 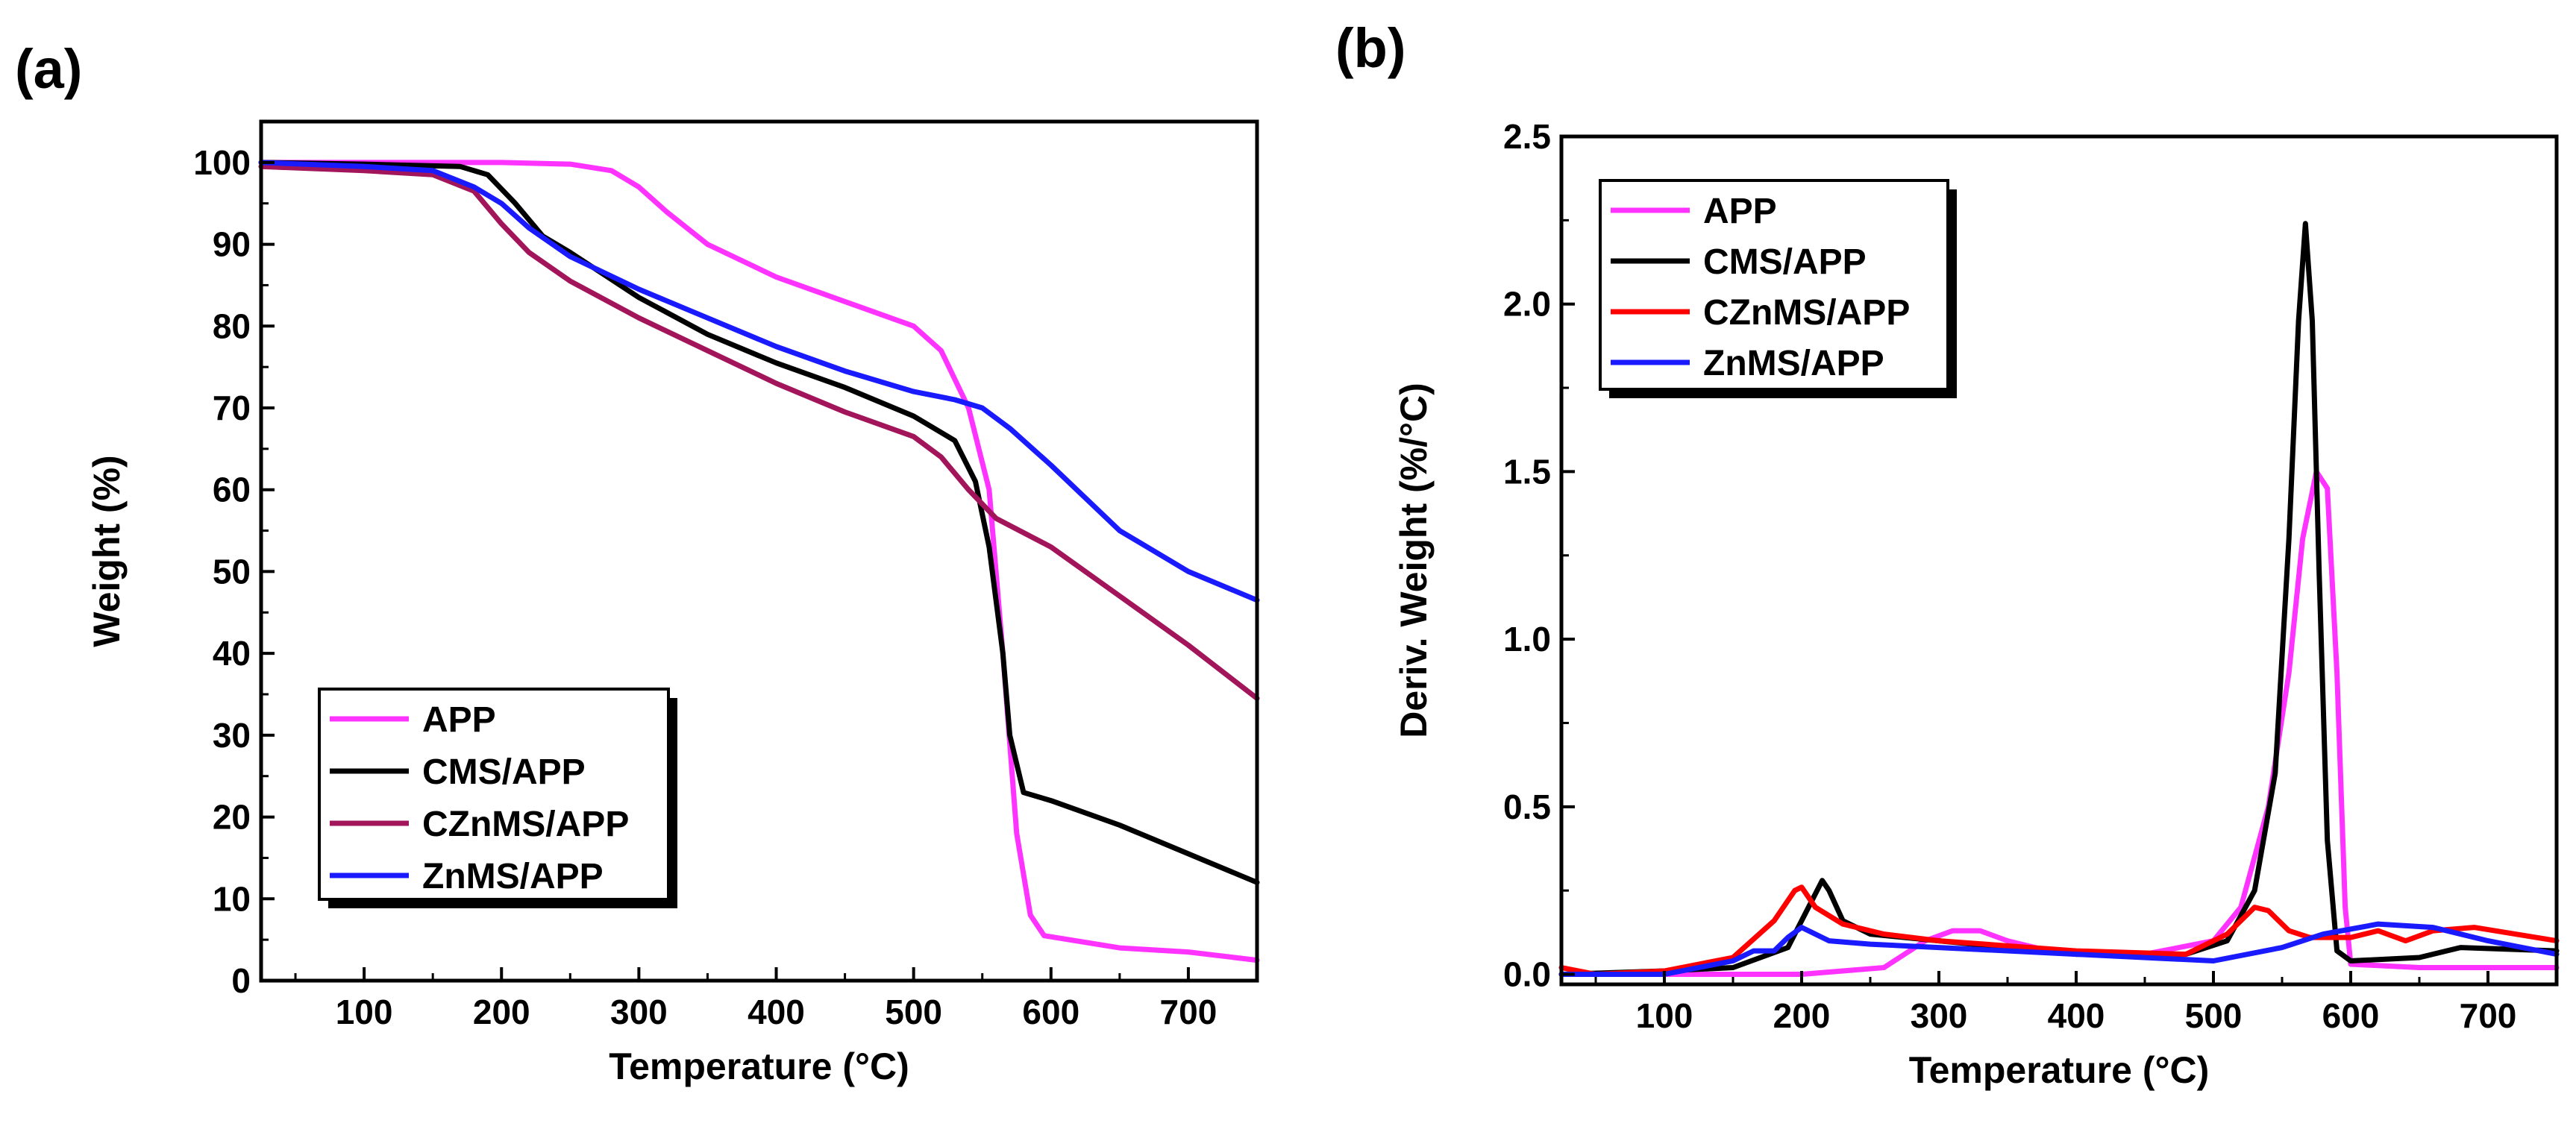 What do you see at coordinates (232, 735) in the screenshot?
I see `y-tick-label: 30` at bounding box center [232, 735].